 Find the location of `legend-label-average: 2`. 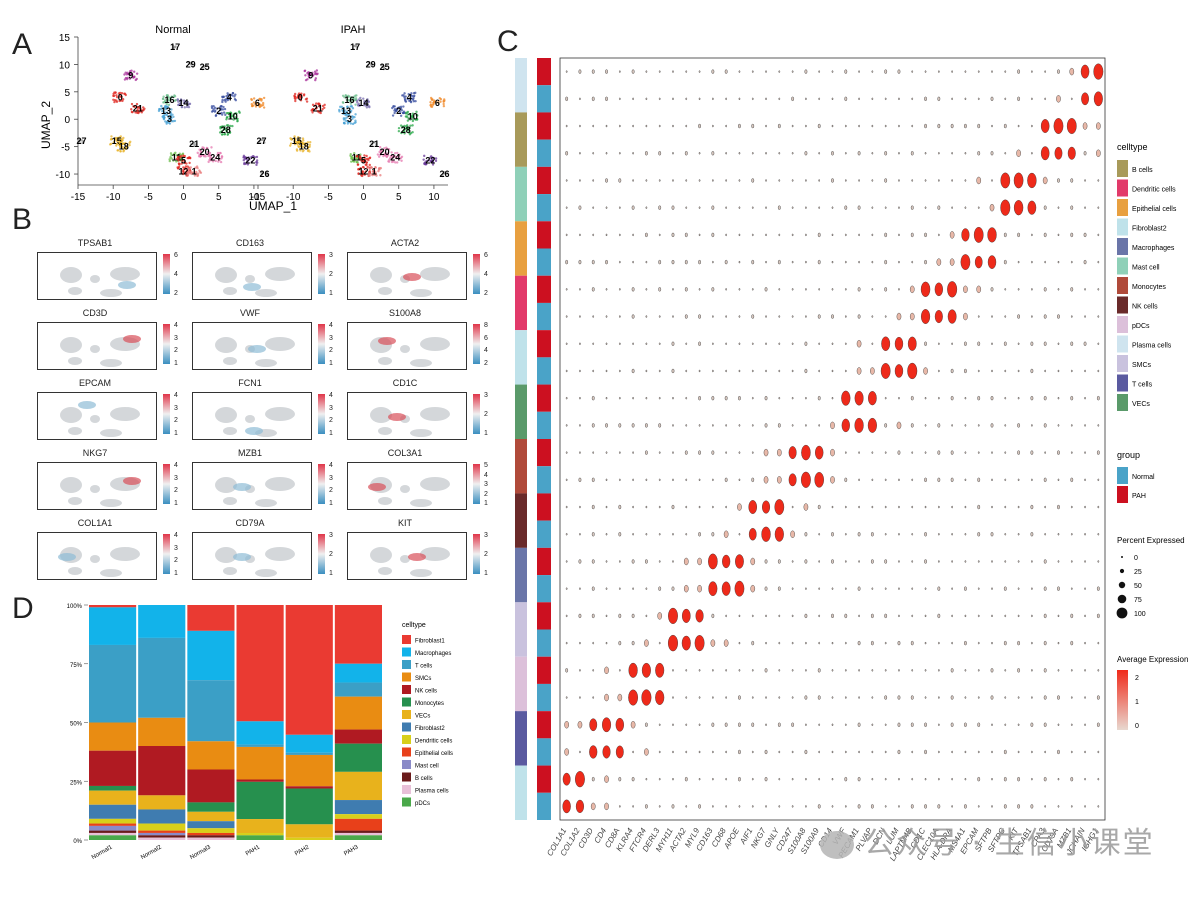

legend-label-average: 2 is located at coordinates (1137, 678).